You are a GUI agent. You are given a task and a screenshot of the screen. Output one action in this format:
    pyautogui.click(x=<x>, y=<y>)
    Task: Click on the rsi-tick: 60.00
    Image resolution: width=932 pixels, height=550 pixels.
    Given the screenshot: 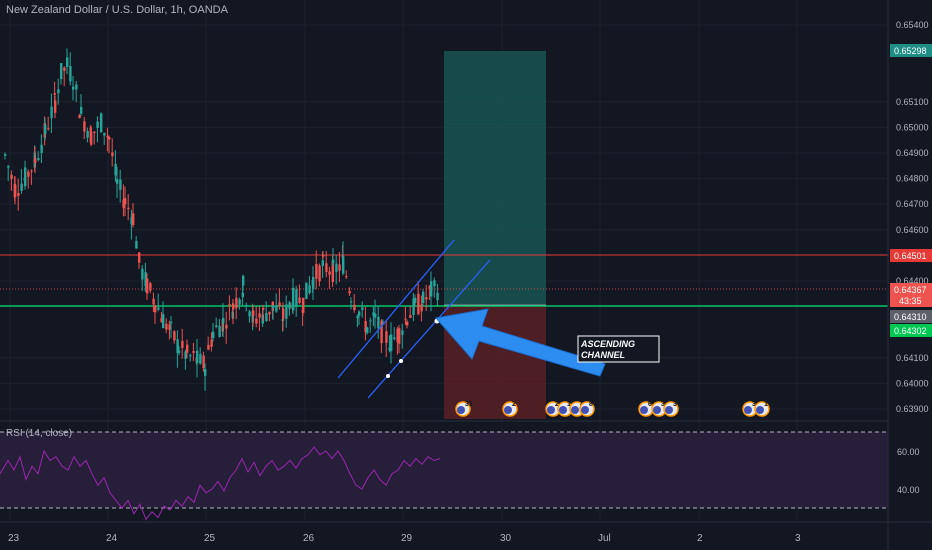 What is the action you would take?
    pyautogui.click(x=908, y=452)
    